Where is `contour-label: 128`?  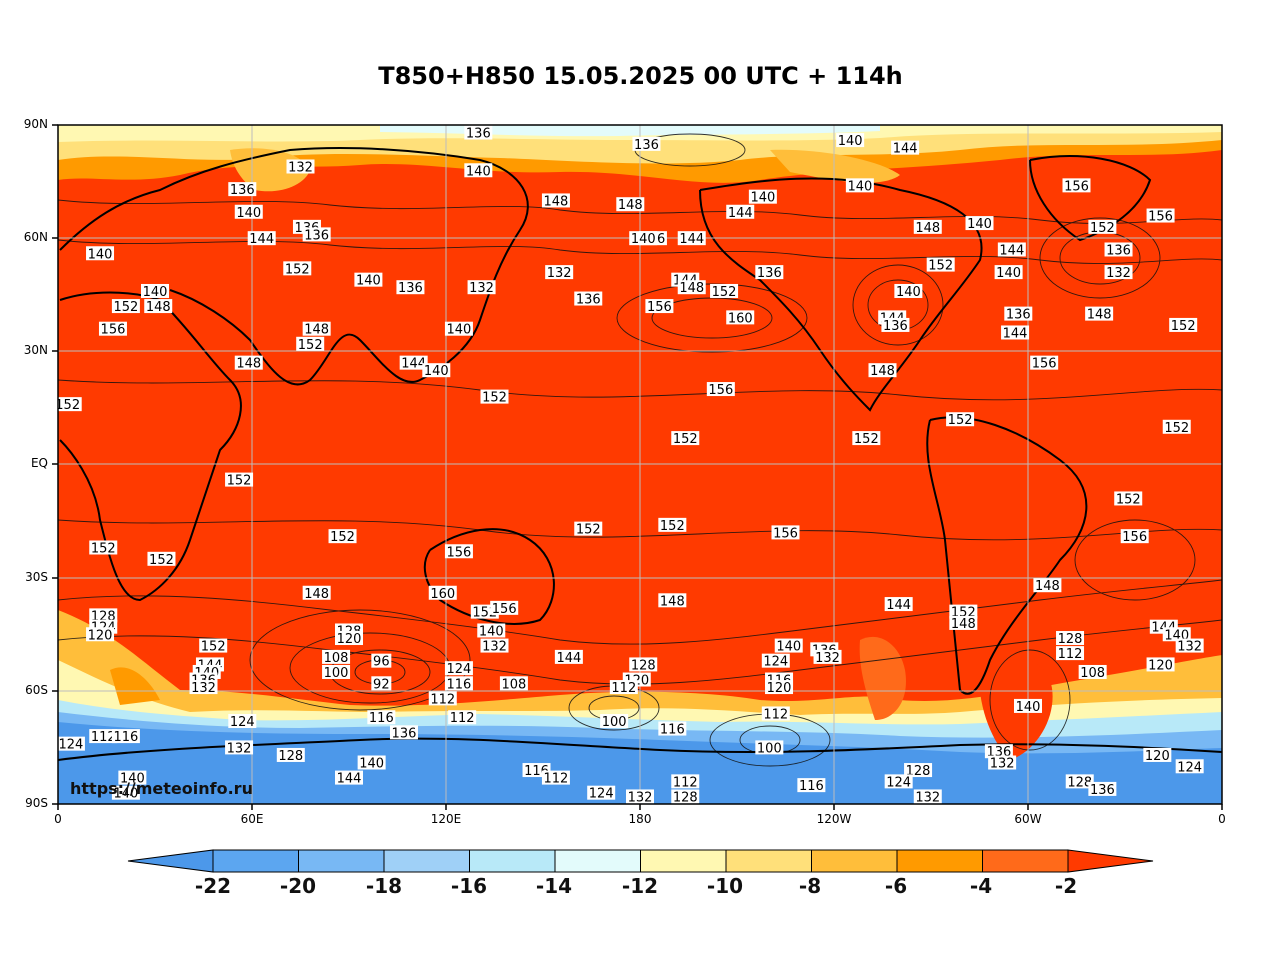
contour-label: 128 is located at coordinates (685, 797).